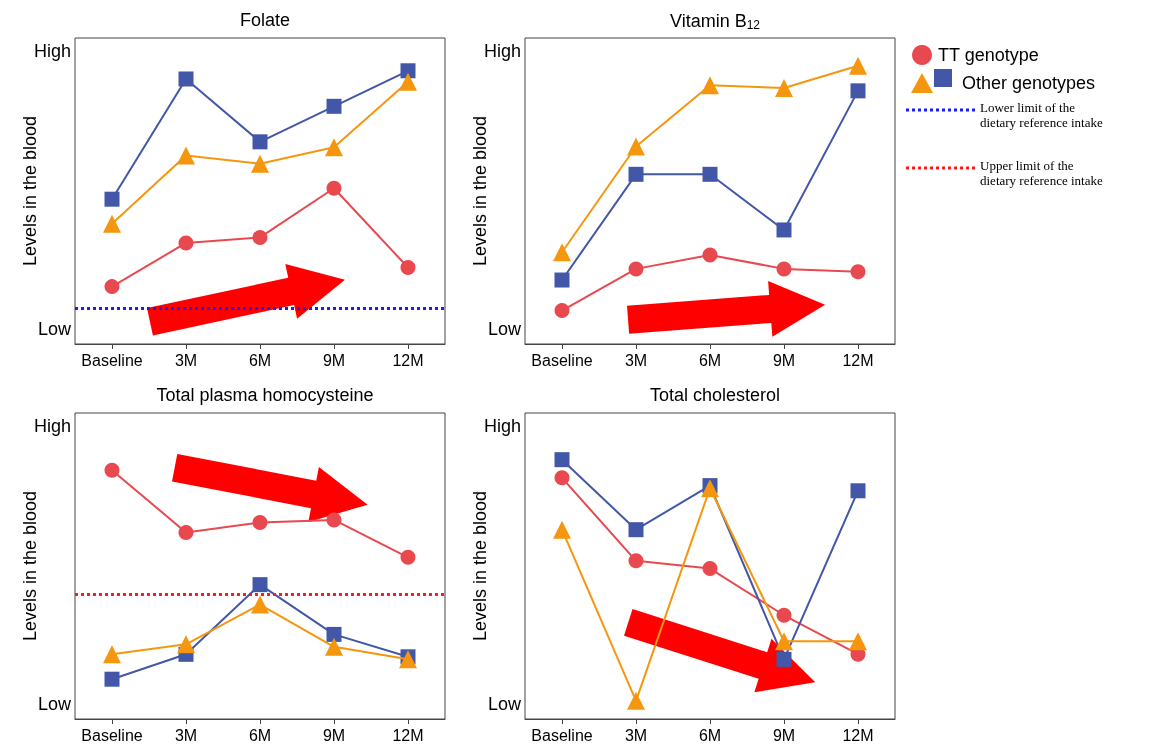 The width and height of the screenshot is (1156, 753). I want to click on chart-title: Folate, so click(265, 20).